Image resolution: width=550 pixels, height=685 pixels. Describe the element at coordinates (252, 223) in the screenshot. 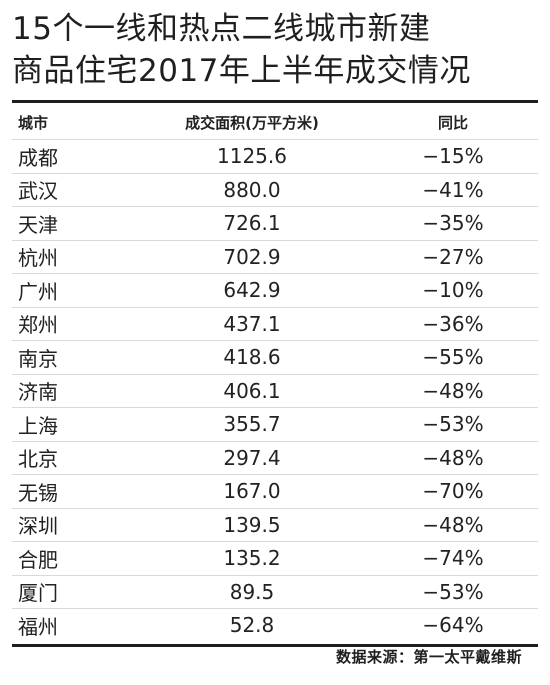

I see `cell-area: 726.1` at that location.